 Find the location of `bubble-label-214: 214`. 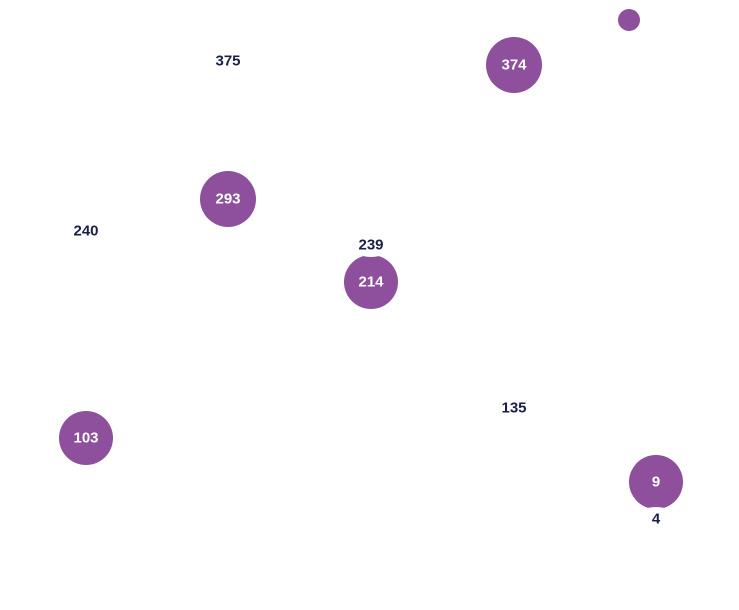

bubble-label-214: 214 is located at coordinates (371, 282).